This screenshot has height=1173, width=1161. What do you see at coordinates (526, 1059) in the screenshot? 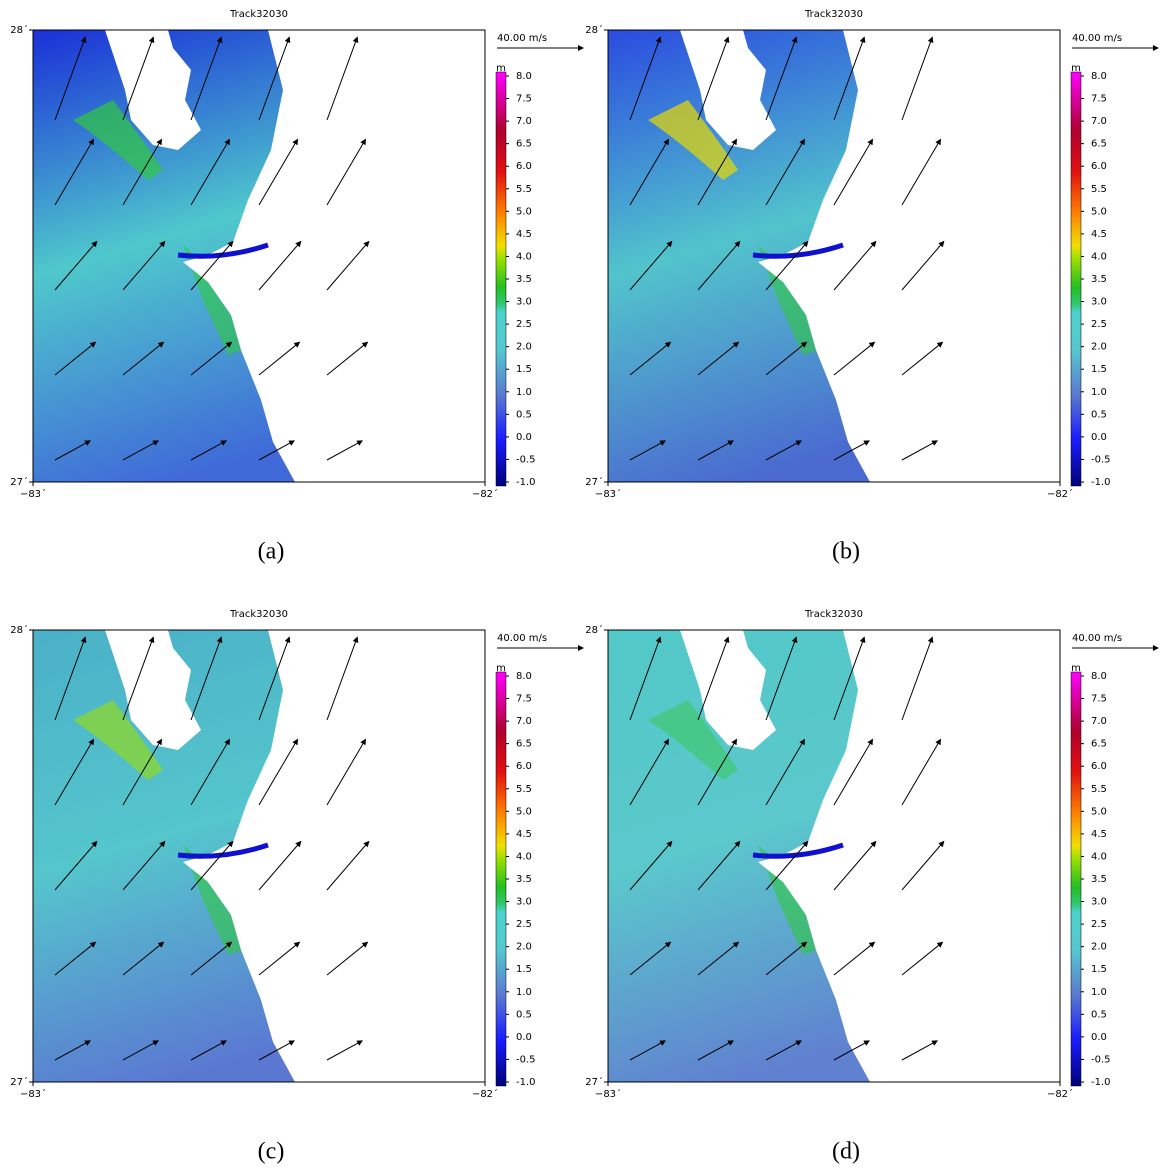
I see `colorbar-tick-label: -0.5` at bounding box center [526, 1059].